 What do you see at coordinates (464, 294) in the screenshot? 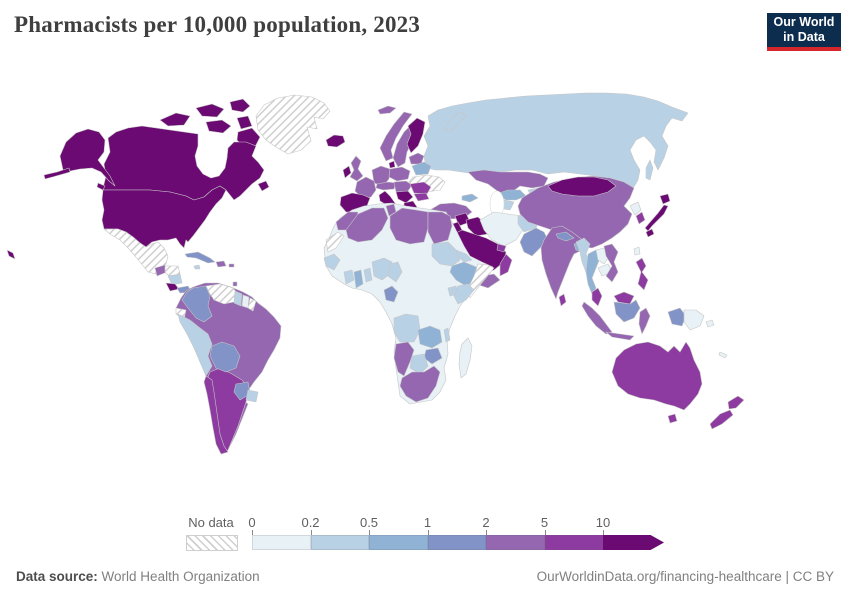
I see `country-kenya` at bounding box center [464, 294].